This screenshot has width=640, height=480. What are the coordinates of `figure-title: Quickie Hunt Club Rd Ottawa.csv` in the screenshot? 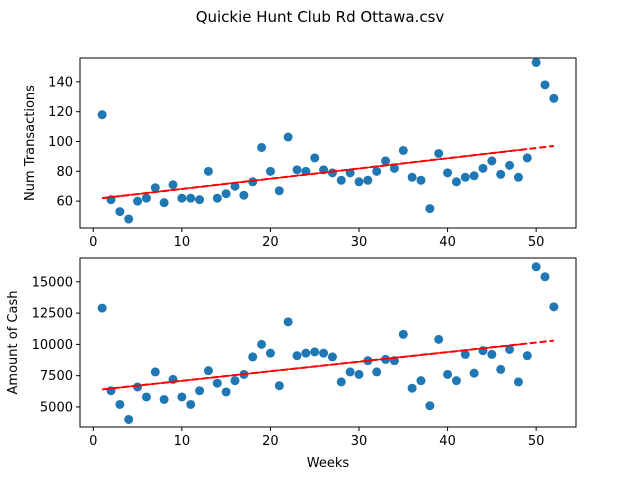 It's located at (320, 17).